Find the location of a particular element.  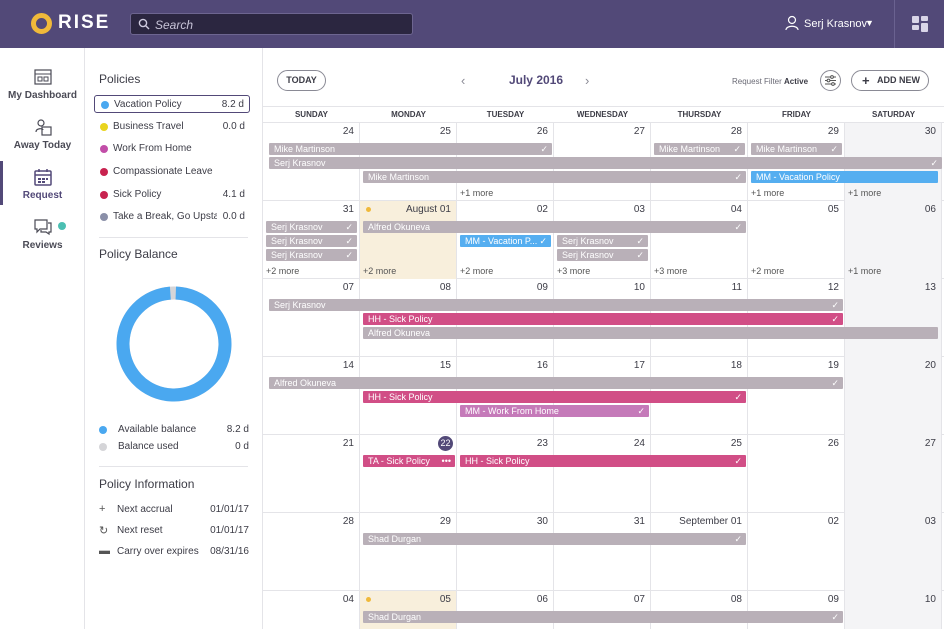

chevron-right-icon: › is located at coordinates (587, 80).